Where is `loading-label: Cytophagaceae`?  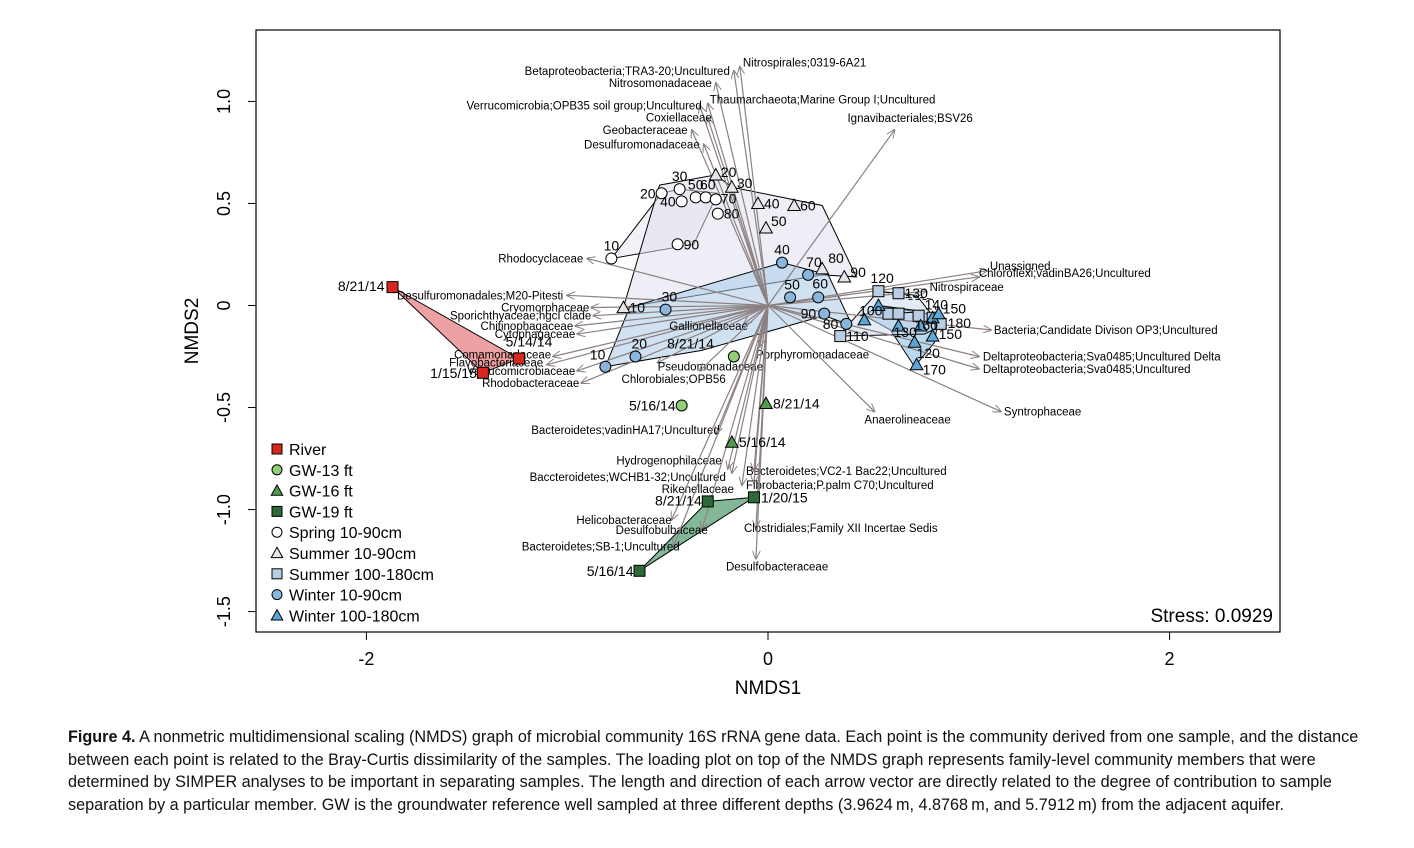
loading-label: Cytophagaceae is located at coordinates (535, 335).